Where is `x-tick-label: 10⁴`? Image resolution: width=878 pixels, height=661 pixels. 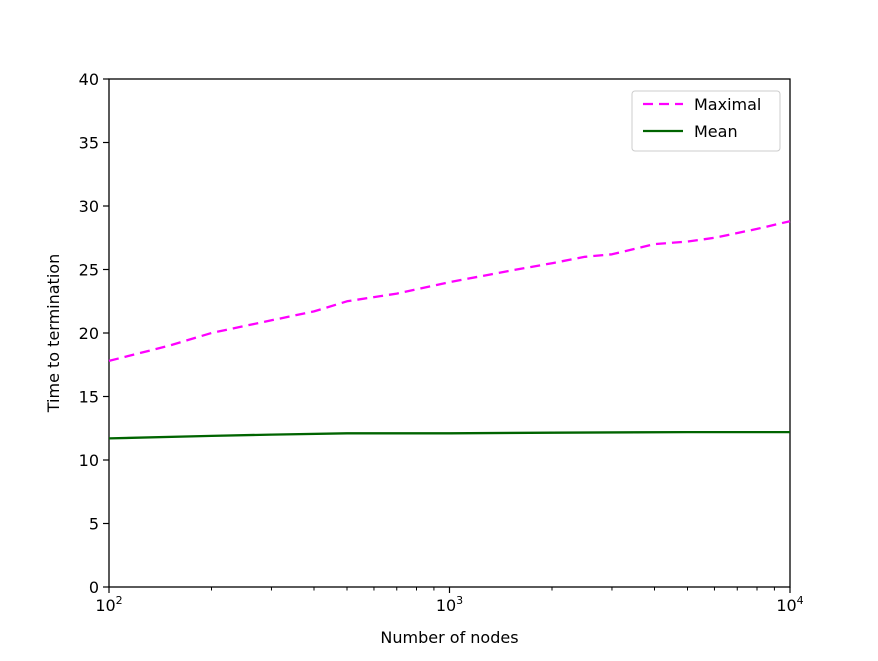 x-tick-label: 10⁴ is located at coordinates (789, 604).